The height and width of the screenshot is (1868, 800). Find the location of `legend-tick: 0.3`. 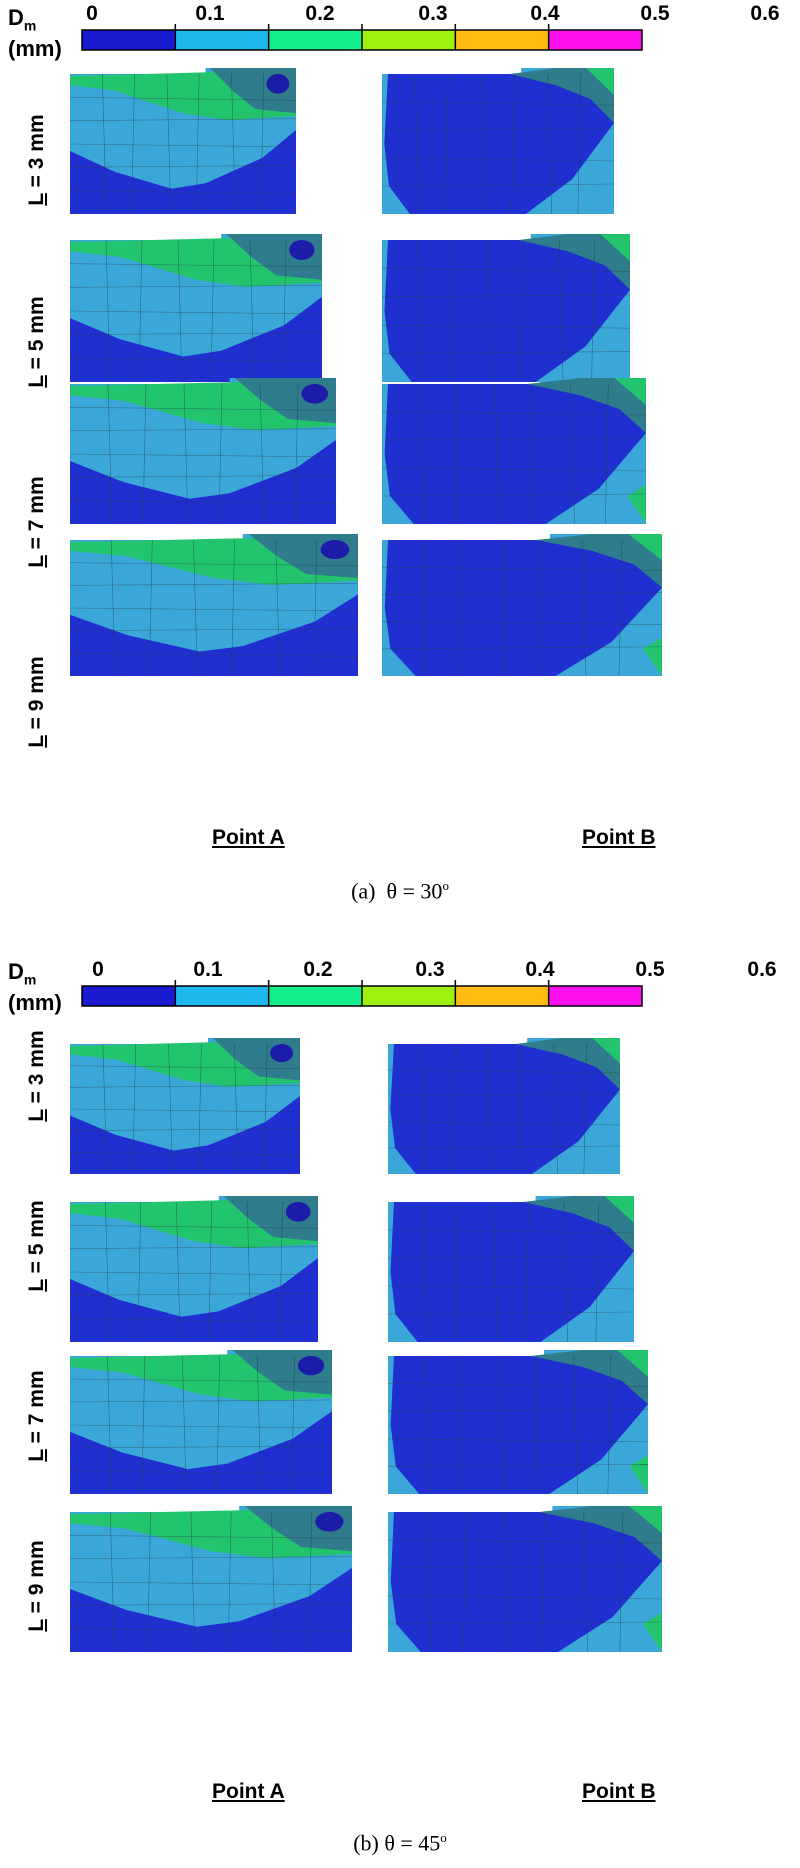

legend-tick: 0.3 is located at coordinates (433, 13).